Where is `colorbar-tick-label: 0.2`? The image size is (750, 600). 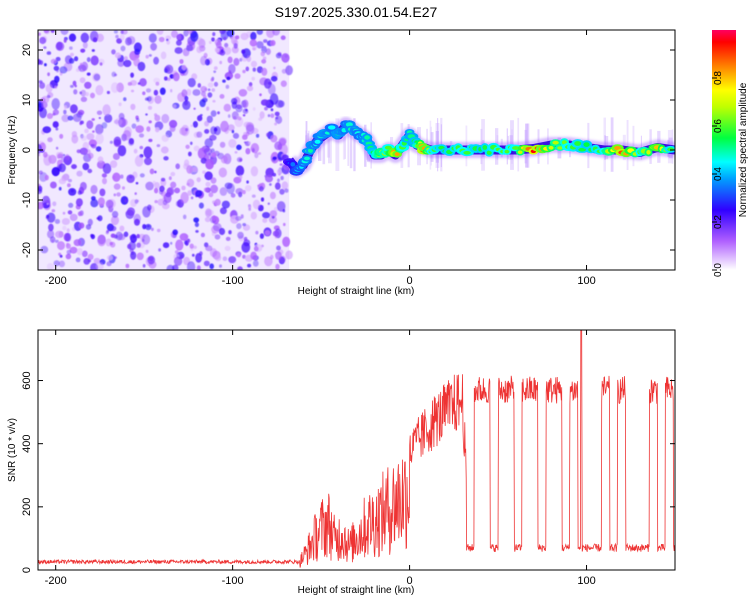 colorbar-tick-label: 0.2 is located at coordinates (718, 222).